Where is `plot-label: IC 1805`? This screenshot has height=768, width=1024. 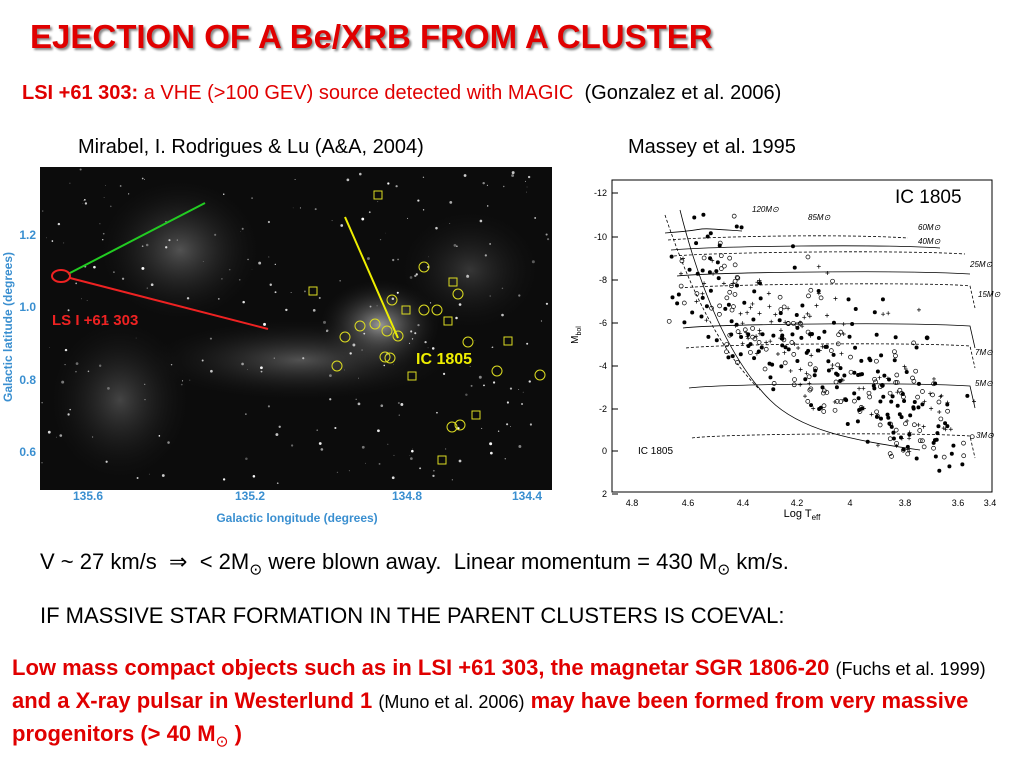
plot-label: IC 1805 is located at coordinates (928, 197).